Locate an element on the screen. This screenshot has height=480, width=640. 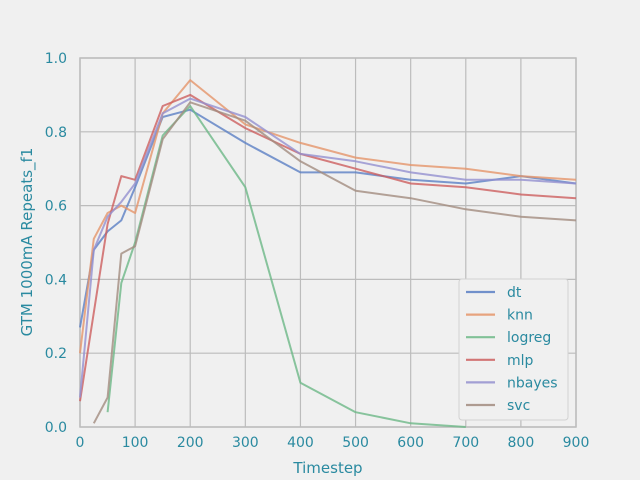
x-tick-label: 500 is located at coordinates (355, 443).